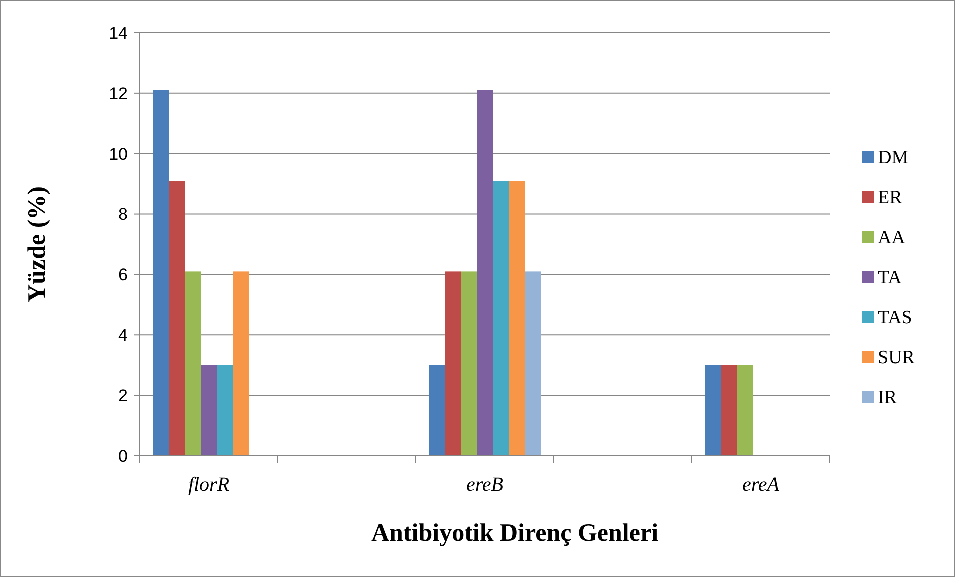  Describe the element at coordinates (485, 485) in the screenshot. I see `x-tick-label: ereB` at that location.